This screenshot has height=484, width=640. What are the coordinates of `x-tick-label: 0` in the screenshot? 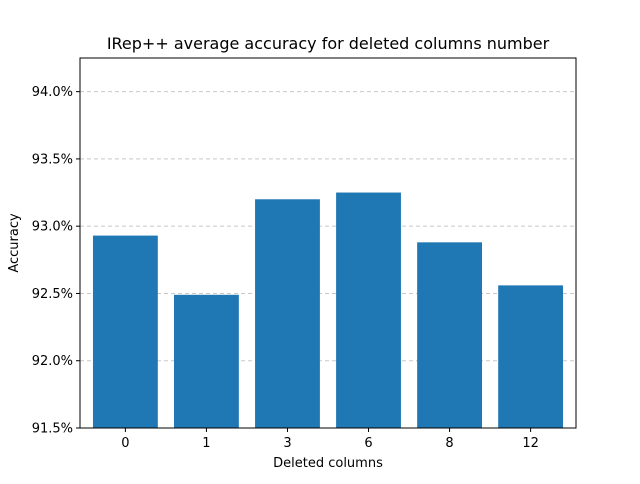 It's located at (125, 443).